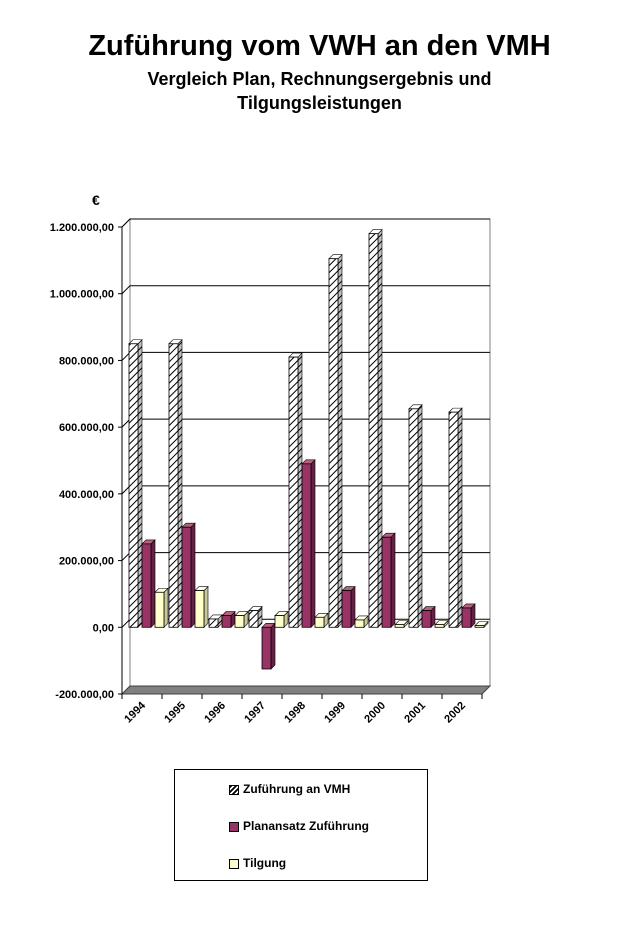 The image size is (639, 928). Describe the element at coordinates (234, 827) in the screenshot. I see `legend-swatch-planansatz` at that location.